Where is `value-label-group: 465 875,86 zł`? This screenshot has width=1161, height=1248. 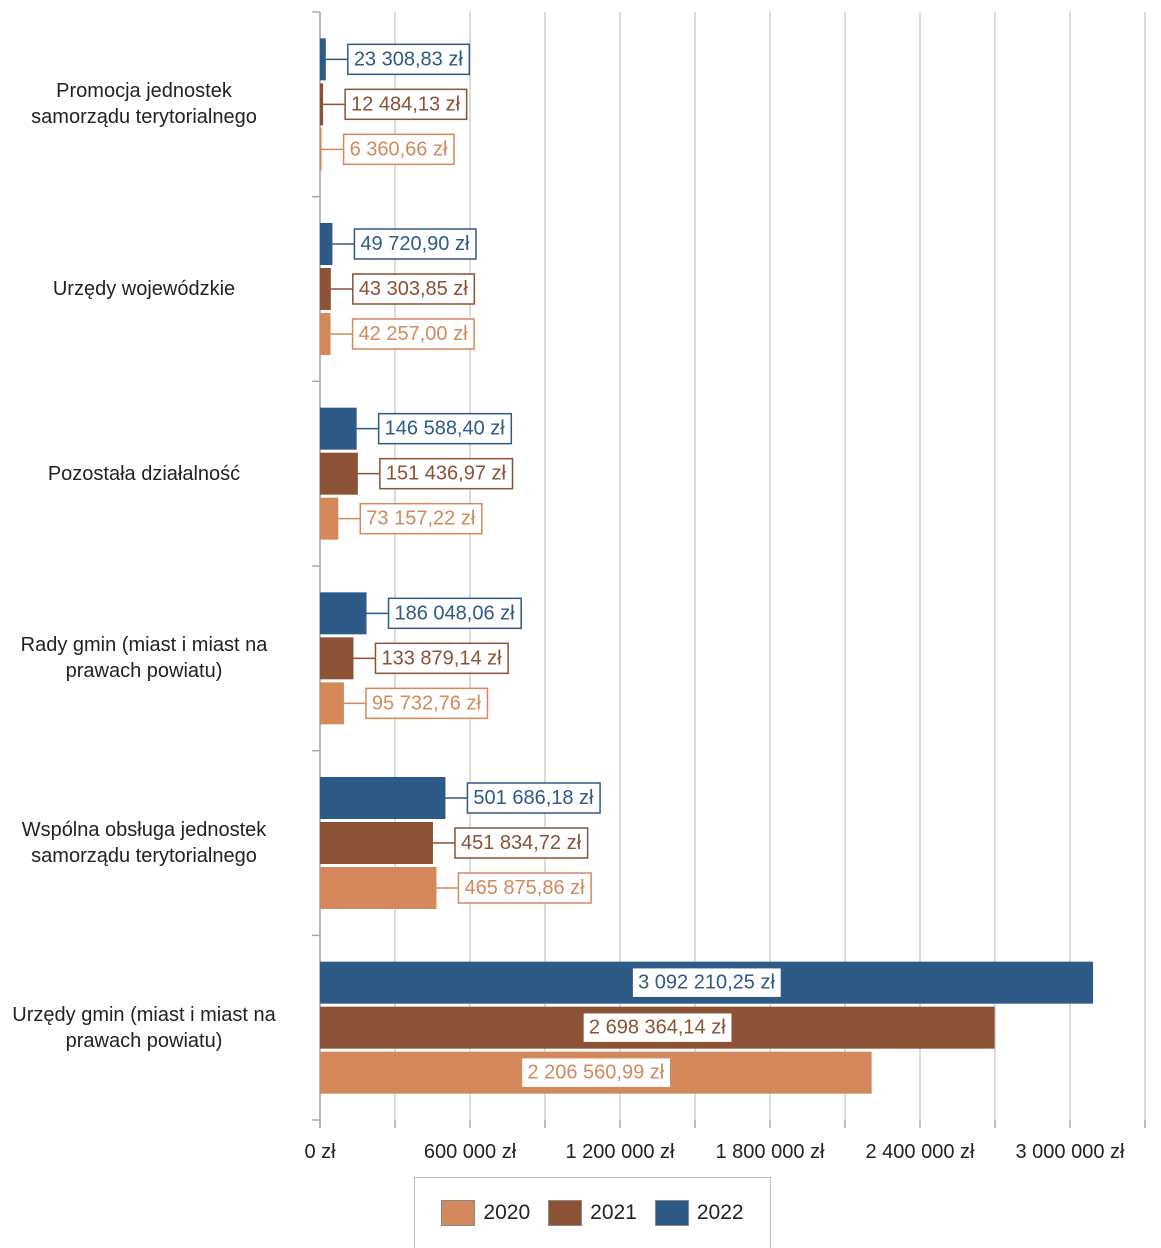
value-label-group: 465 875,86 zł is located at coordinates (514, 888).